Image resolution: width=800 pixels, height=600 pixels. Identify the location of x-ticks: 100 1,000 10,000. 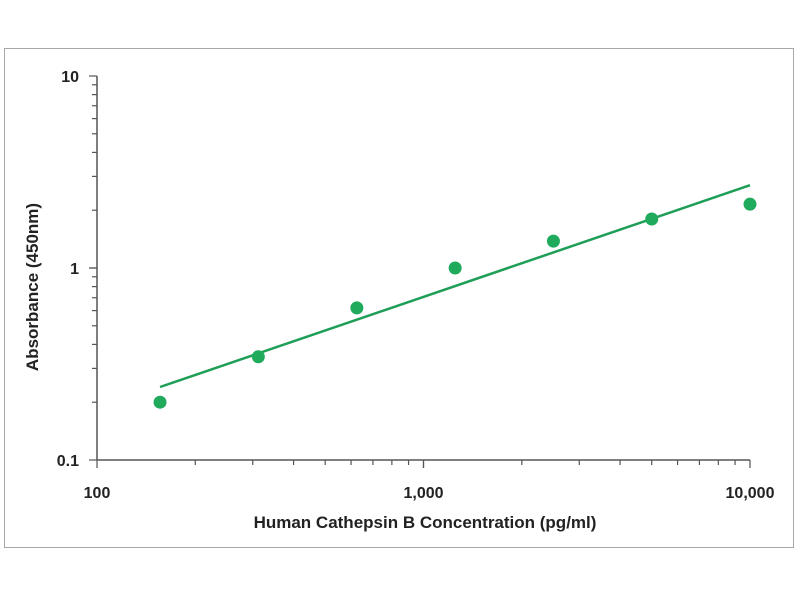
(429, 481).